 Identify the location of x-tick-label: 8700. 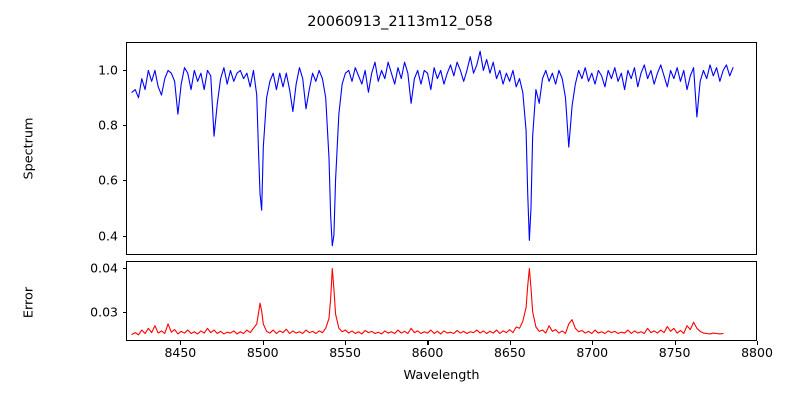
(592, 352).